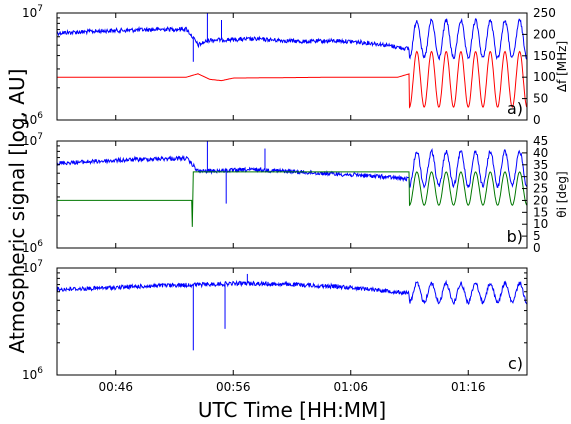  I want to click on right-tick-label: 250, so click(544, 13).